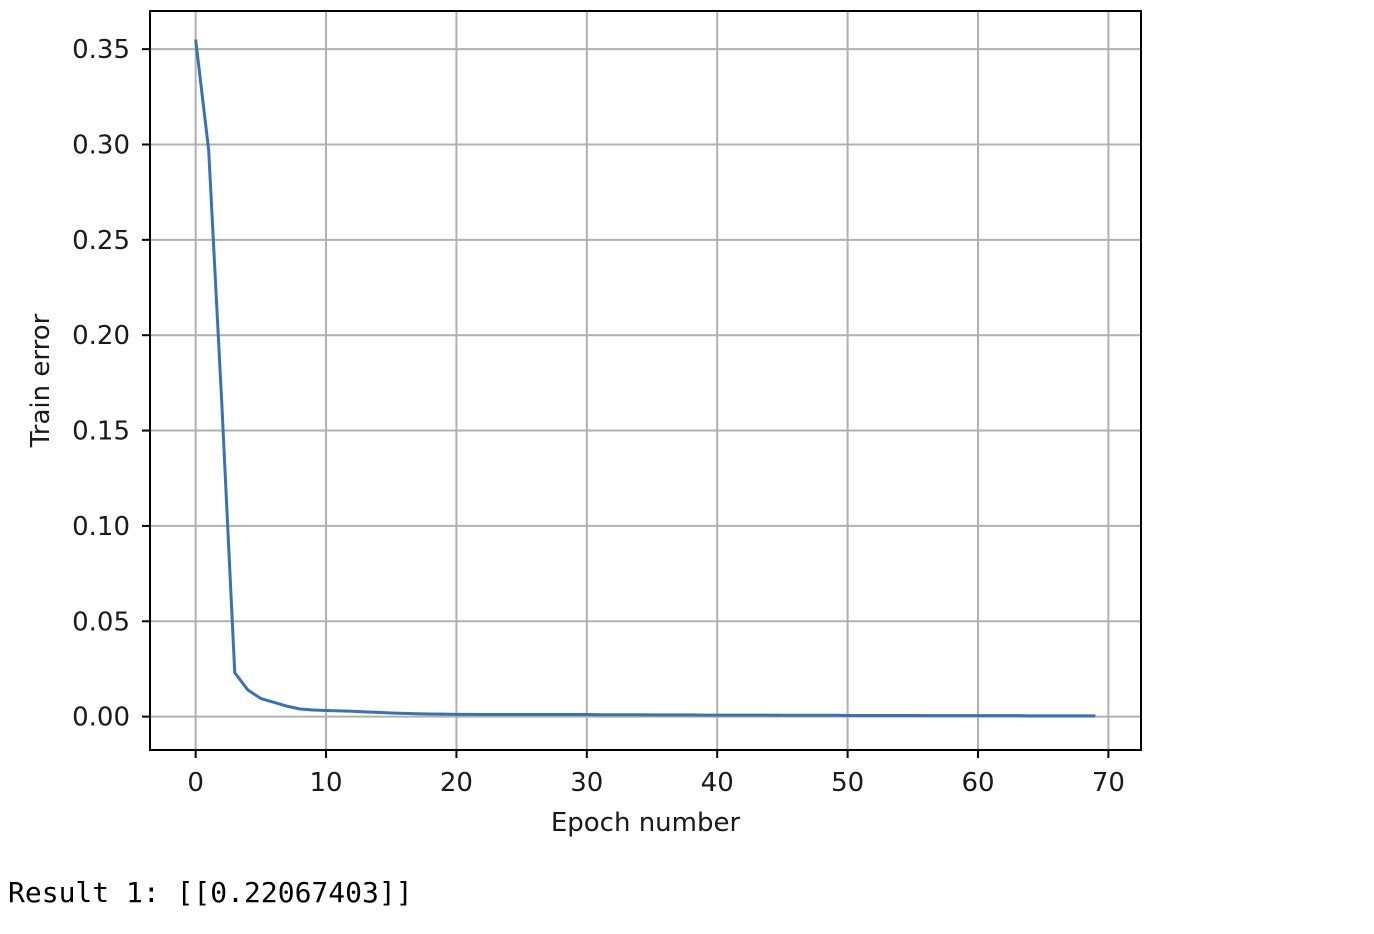 Image resolution: width=1374 pixels, height=934 pixels. Describe the element at coordinates (101, 622) in the screenshot. I see `y-tick-label: 0.05` at that location.